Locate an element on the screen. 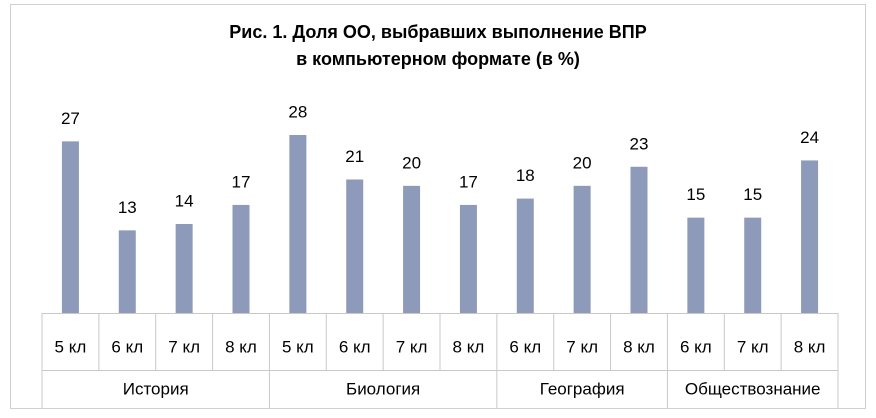 This screenshot has width=876, height=418. data-label: 21 is located at coordinates (354, 156).